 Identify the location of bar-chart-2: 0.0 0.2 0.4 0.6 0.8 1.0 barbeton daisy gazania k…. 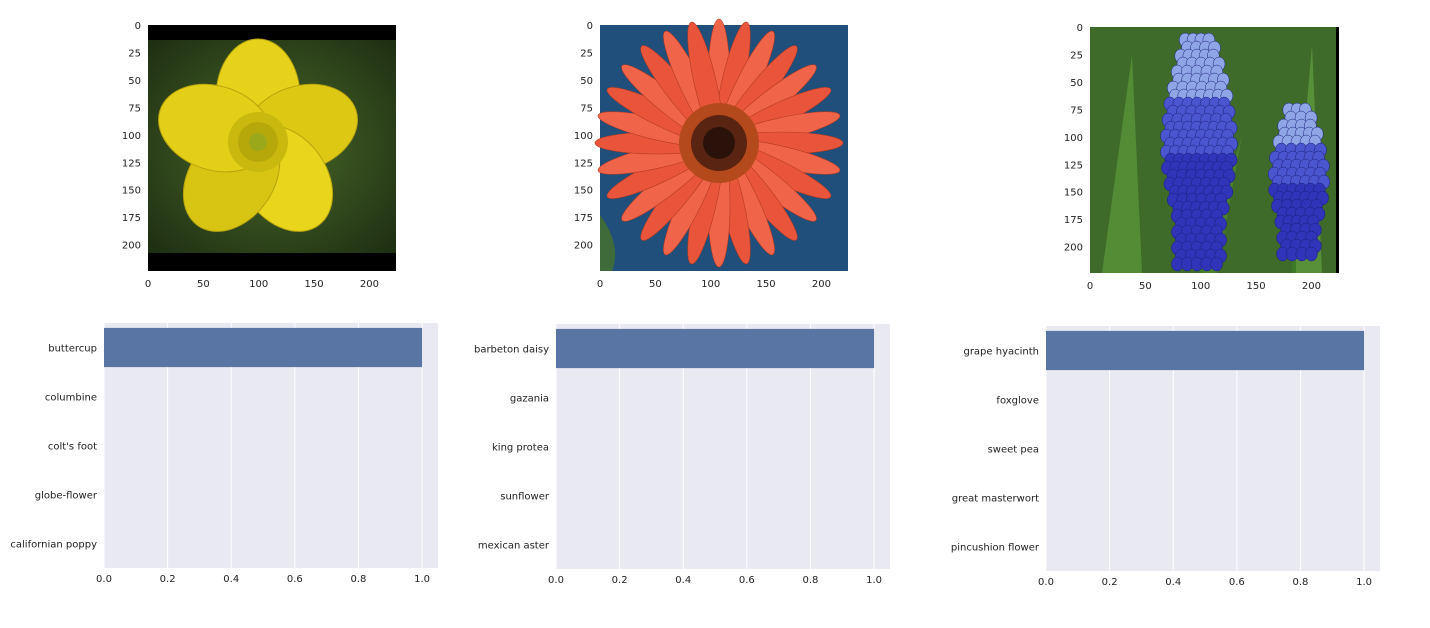
(682, 455).